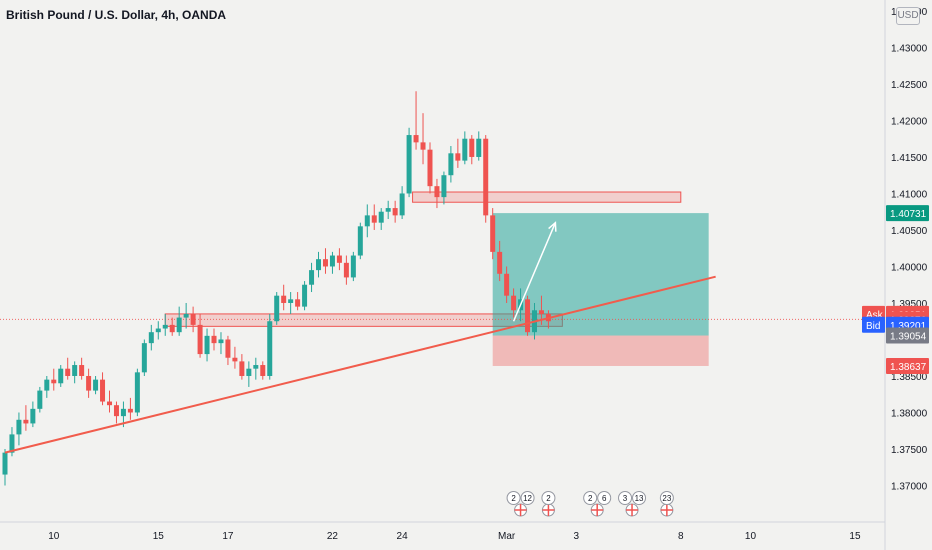 The image size is (932, 550). I want to click on event-count: 6, so click(604, 498).